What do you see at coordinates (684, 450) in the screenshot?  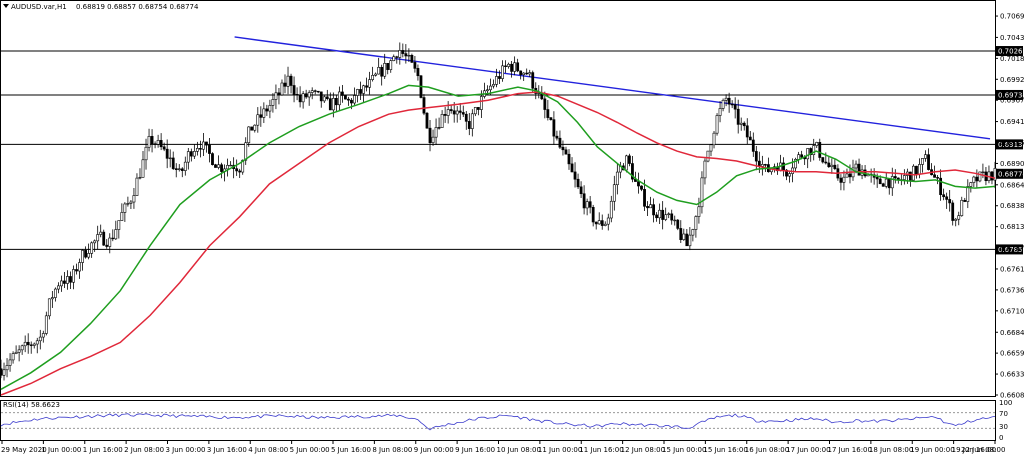 I see `time-tick-label: 15 Jun 00:00` at bounding box center [684, 450].